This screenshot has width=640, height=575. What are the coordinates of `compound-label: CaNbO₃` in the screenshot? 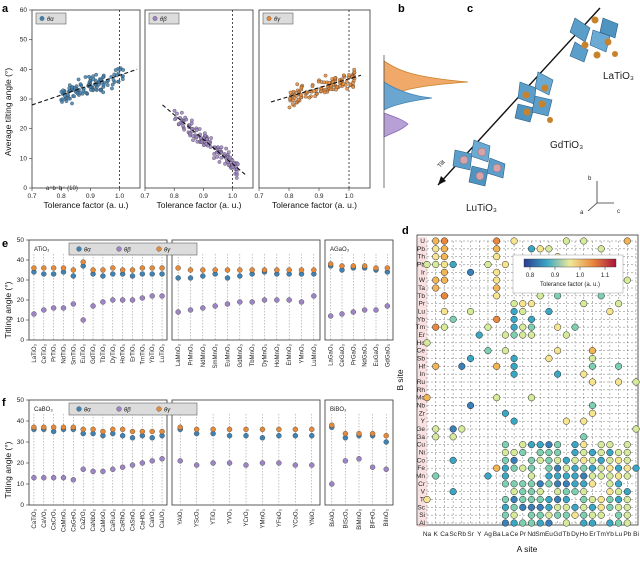 It's located at (94, 519).